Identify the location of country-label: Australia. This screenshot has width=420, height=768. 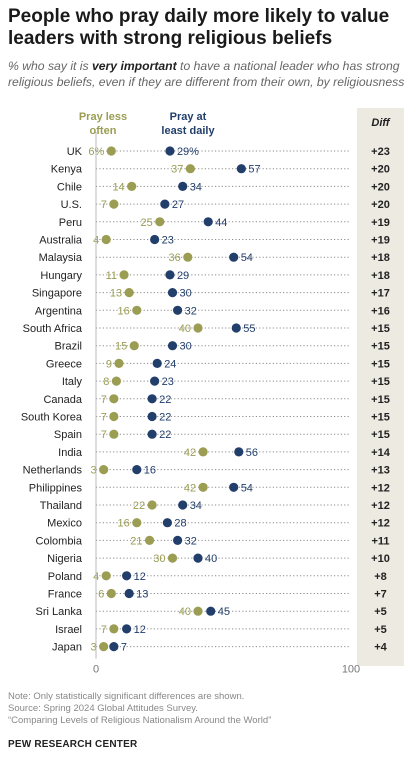
(61, 241).